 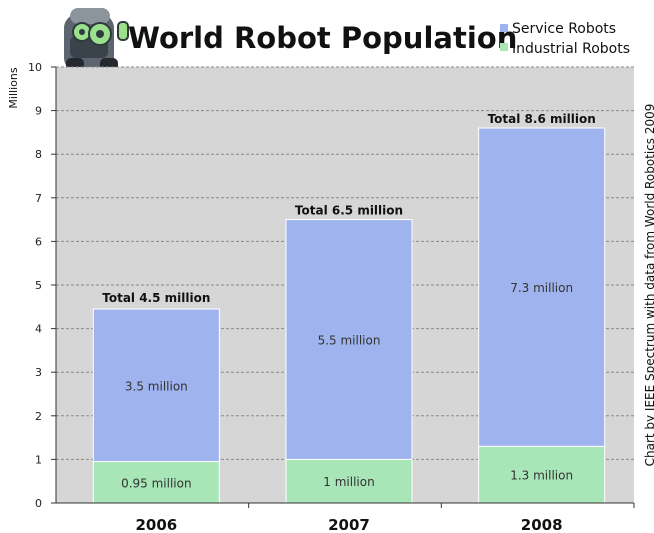 What do you see at coordinates (38, 329) in the screenshot?
I see `y-tick-label: 4` at bounding box center [38, 329].